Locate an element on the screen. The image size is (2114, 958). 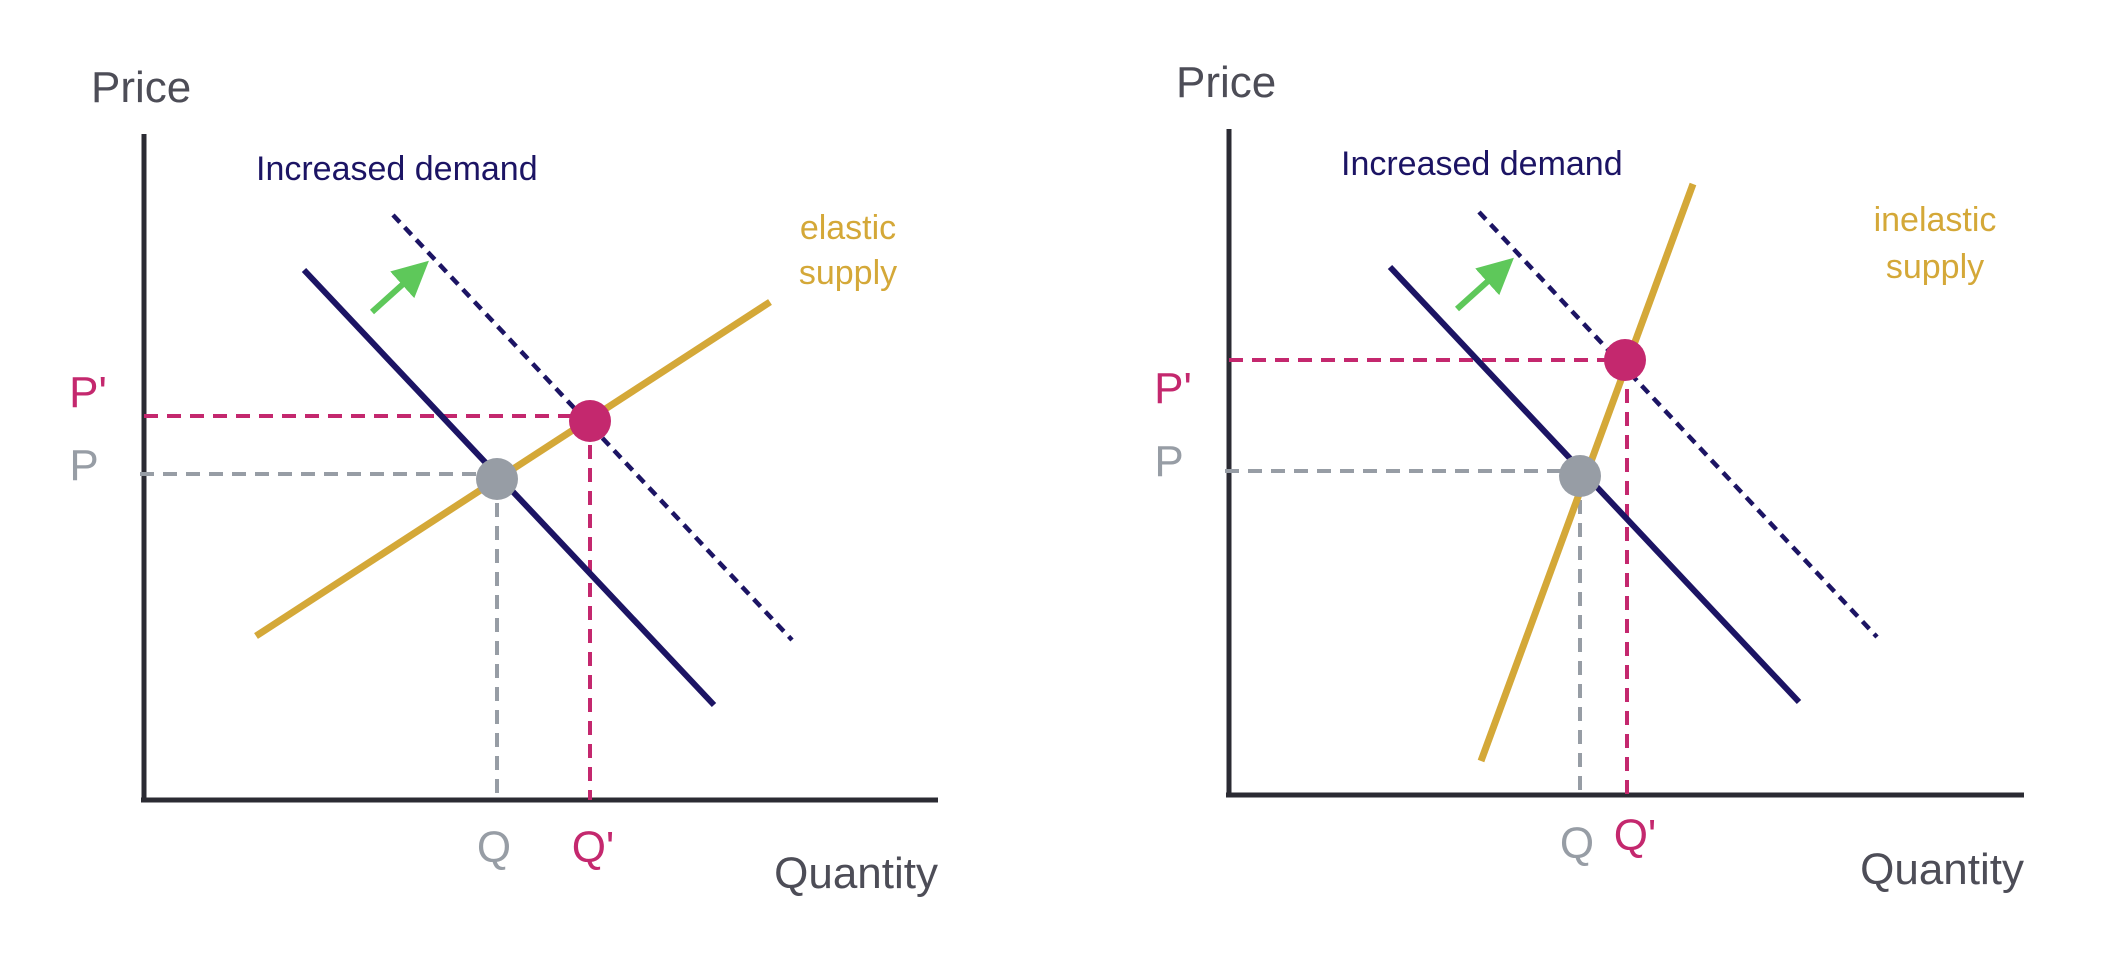
supply-label-line-1: elastic is located at coordinates (848, 228).